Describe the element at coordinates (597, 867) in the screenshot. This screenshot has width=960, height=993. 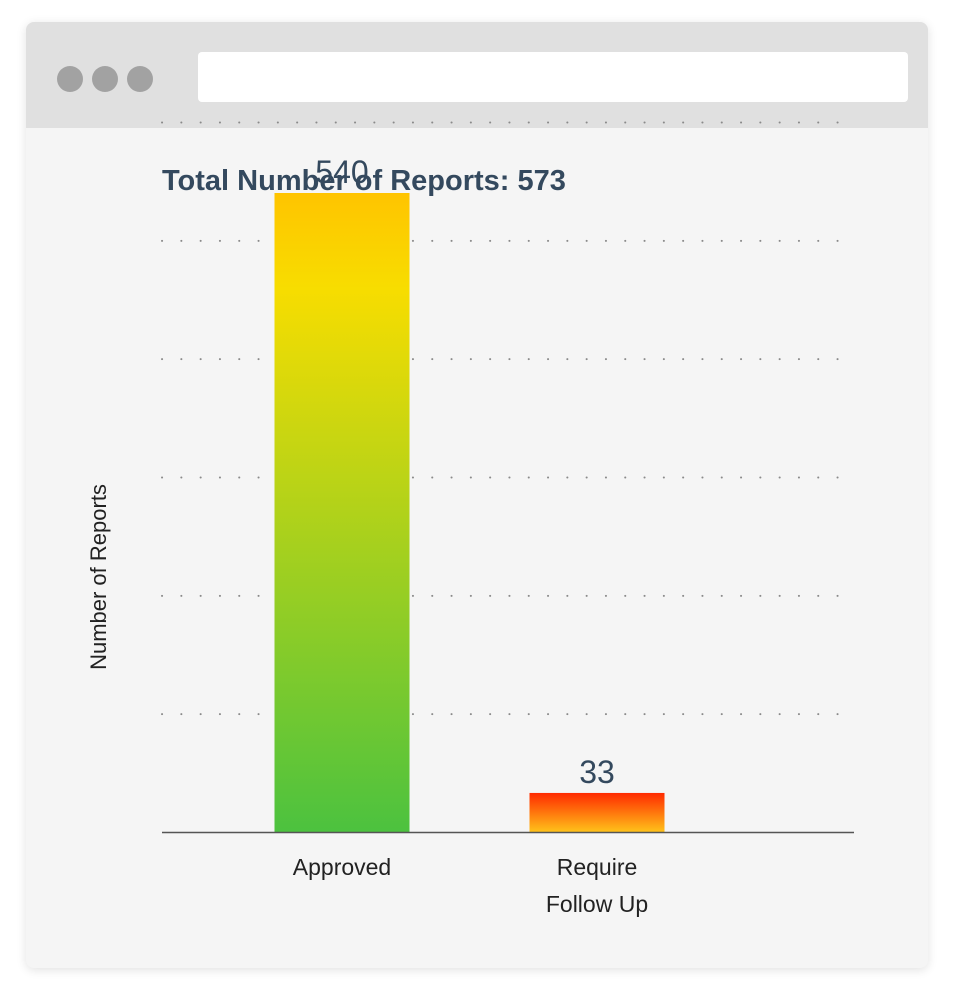
I see `x-tick-label: Require` at that location.